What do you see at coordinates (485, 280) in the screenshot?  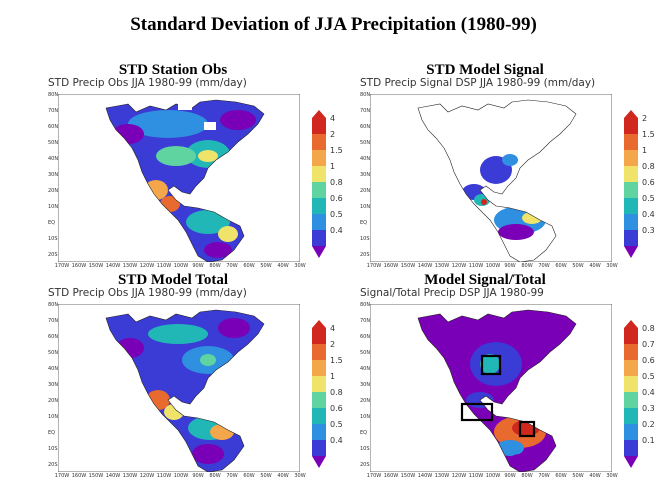 I see `panel-title: Model Signal/Total` at bounding box center [485, 280].